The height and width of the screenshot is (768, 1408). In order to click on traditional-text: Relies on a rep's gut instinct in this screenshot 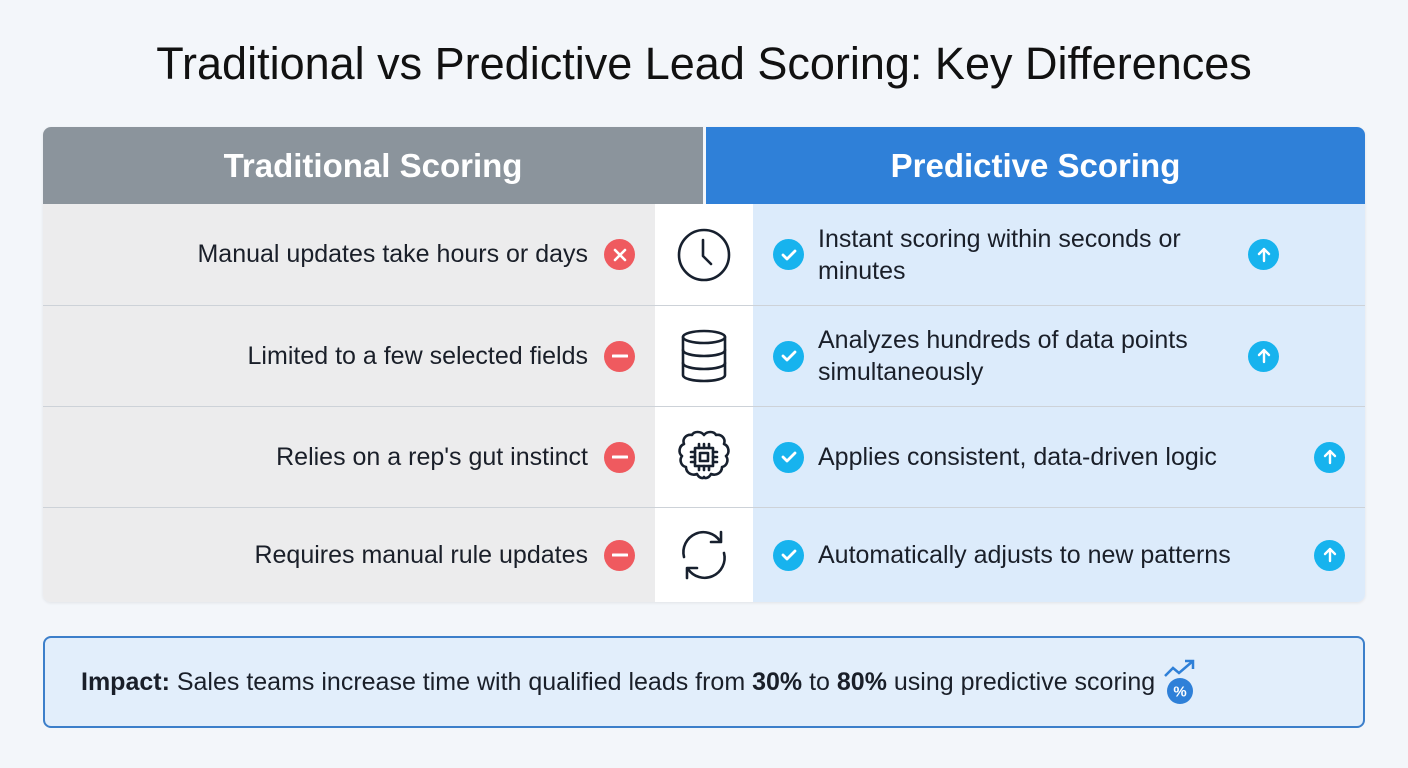, I will do `click(432, 456)`.